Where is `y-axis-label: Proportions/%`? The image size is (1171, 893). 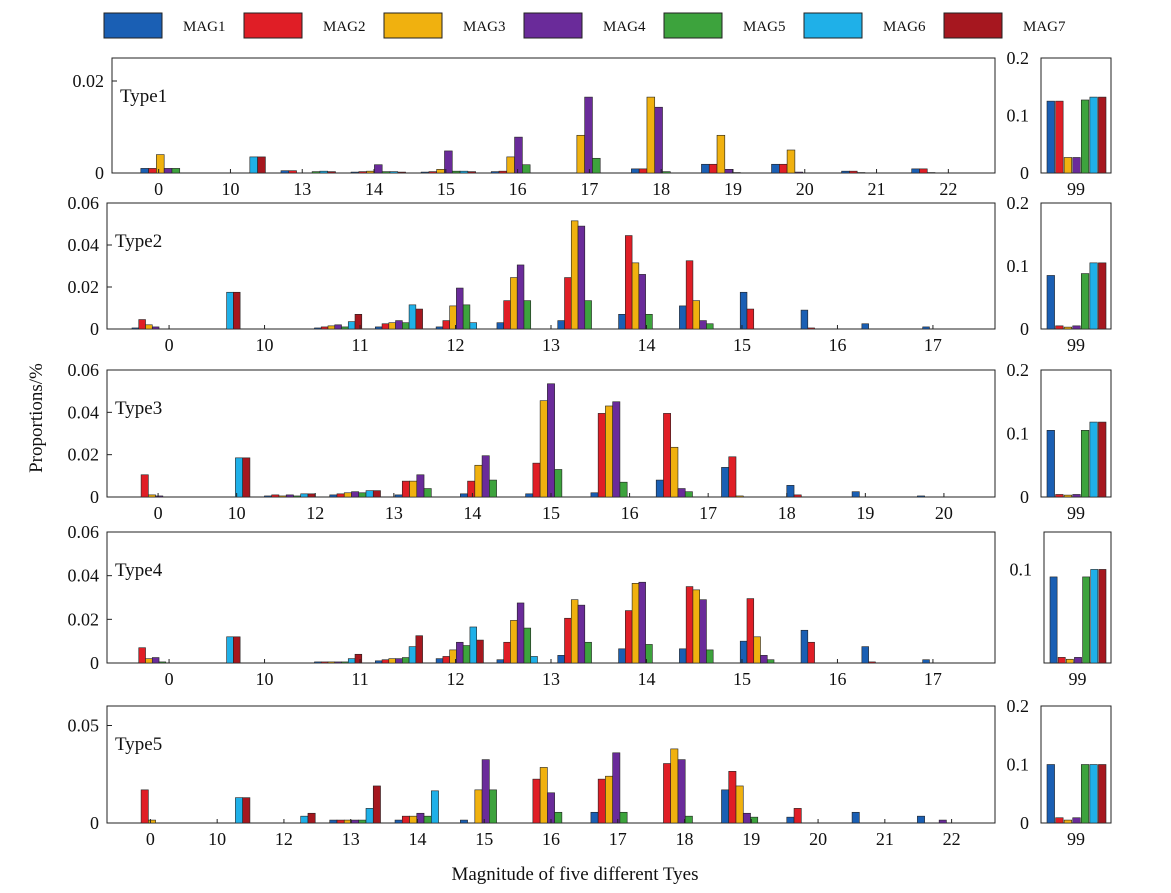
y-axis-label: Proportions/% is located at coordinates (36, 418).